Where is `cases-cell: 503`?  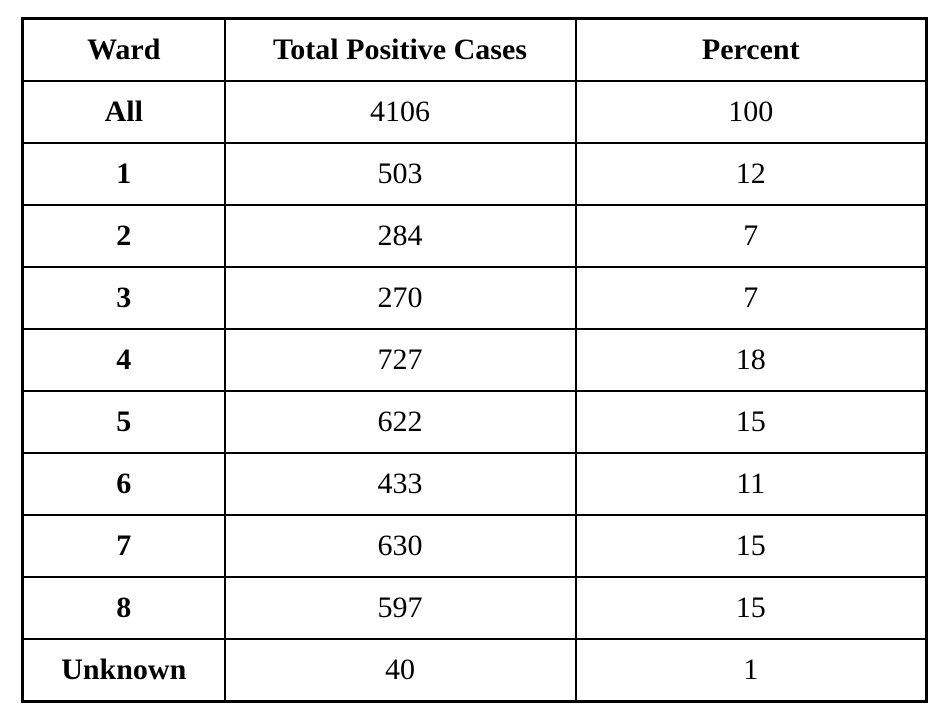 cases-cell: 503 is located at coordinates (400, 174).